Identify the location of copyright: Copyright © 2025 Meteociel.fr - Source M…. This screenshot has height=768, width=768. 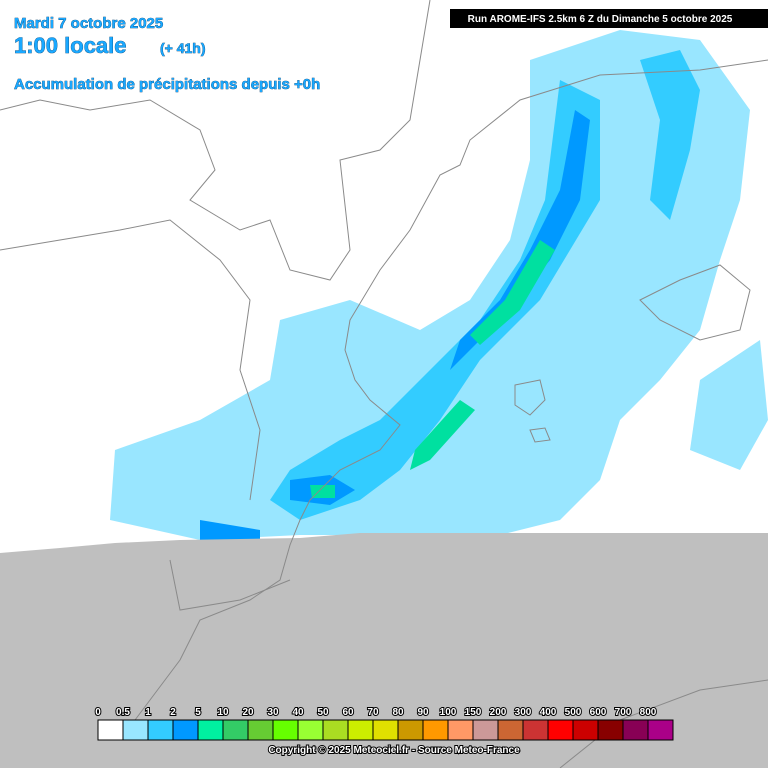
(394, 750).